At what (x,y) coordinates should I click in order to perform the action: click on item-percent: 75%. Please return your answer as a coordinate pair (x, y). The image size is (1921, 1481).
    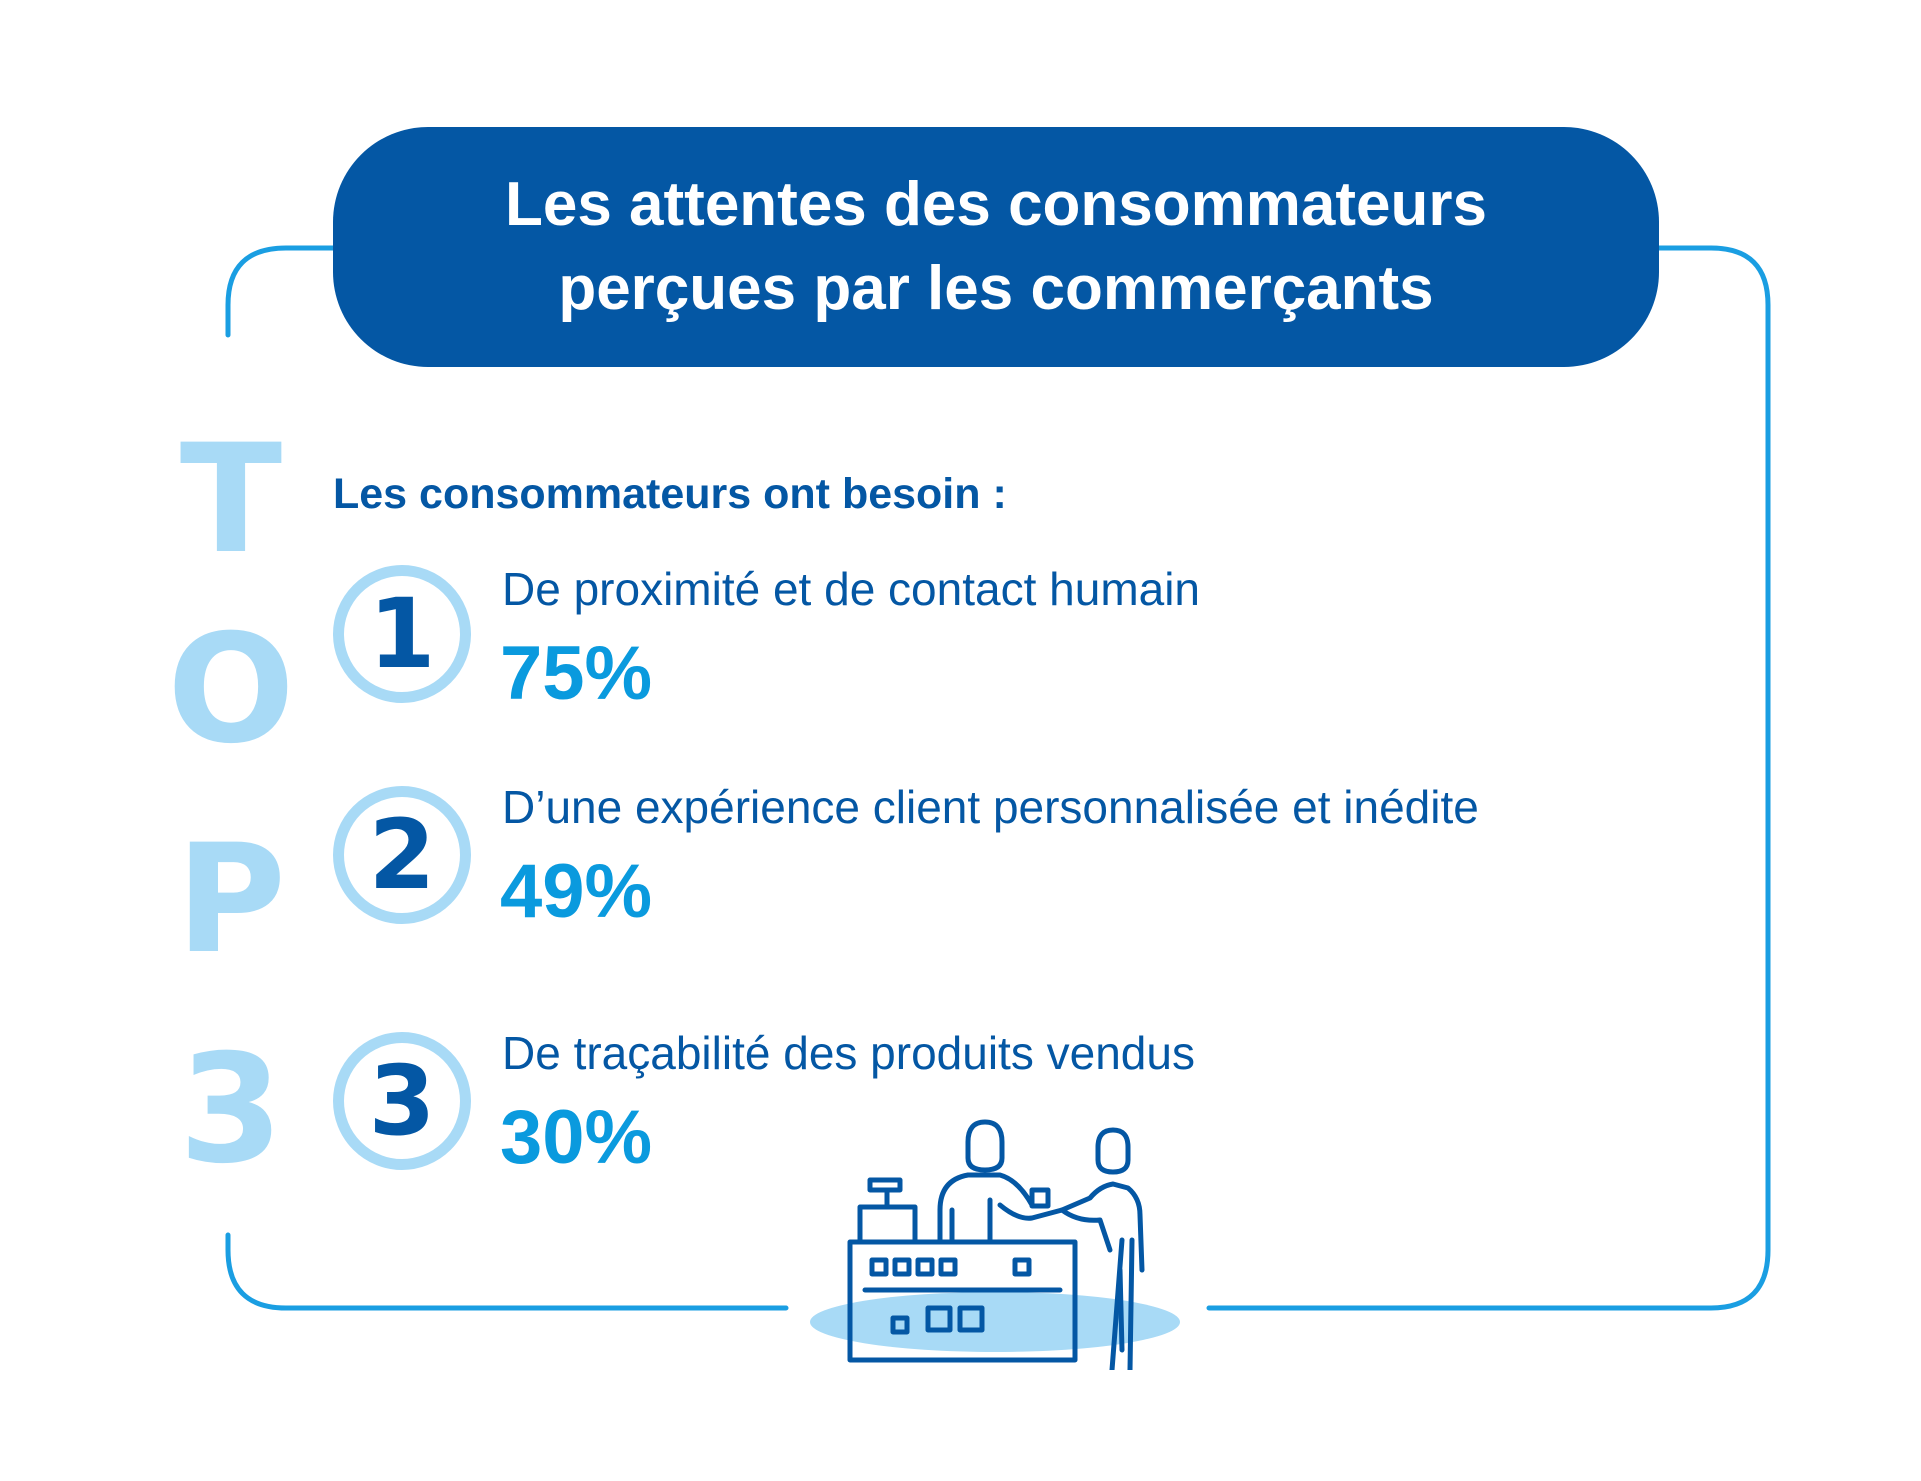
    Looking at the image, I should click on (576, 673).